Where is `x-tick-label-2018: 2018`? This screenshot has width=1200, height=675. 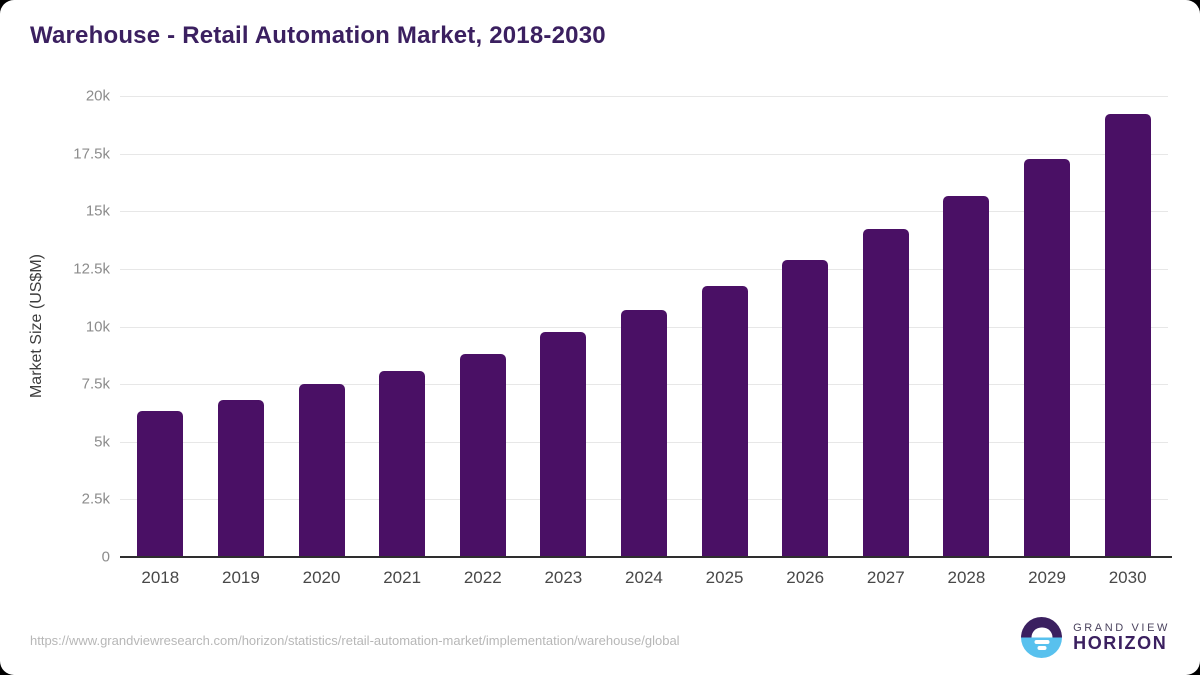
x-tick-label-2018: 2018 is located at coordinates (160, 577).